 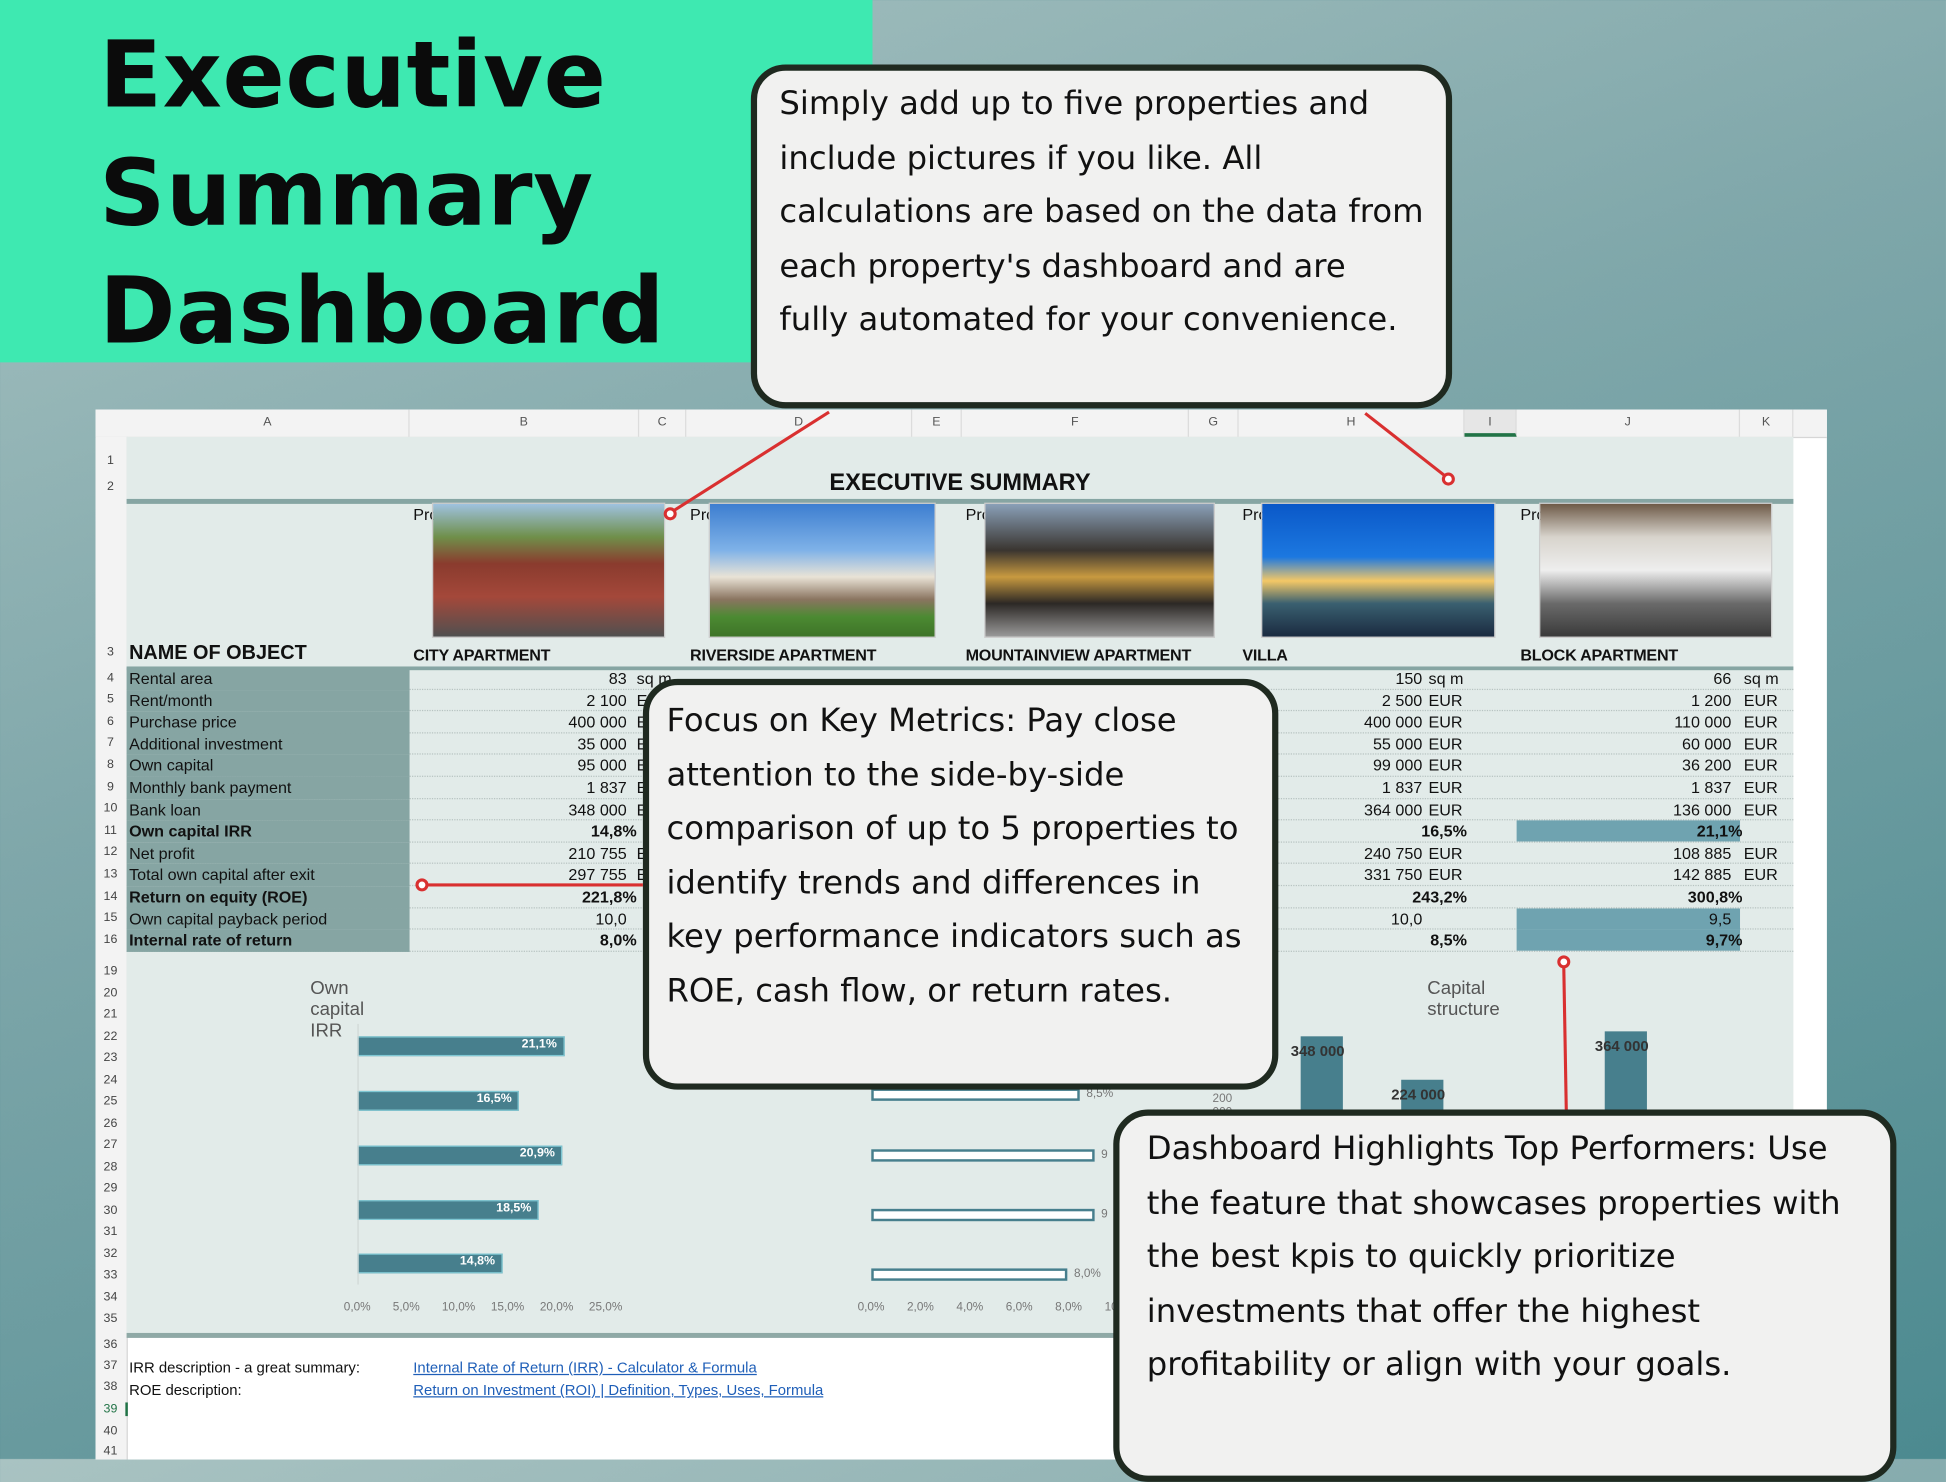 I want to click on metric-label: Own capital, so click(x=268, y=766).